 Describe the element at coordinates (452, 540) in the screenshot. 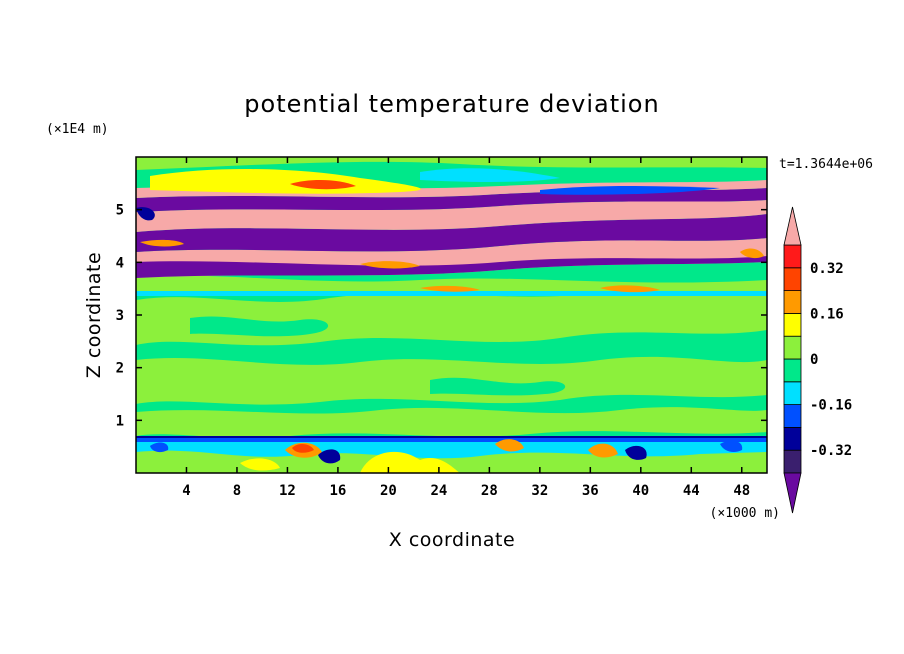

I see `x-axis-label: X coordinate` at that location.